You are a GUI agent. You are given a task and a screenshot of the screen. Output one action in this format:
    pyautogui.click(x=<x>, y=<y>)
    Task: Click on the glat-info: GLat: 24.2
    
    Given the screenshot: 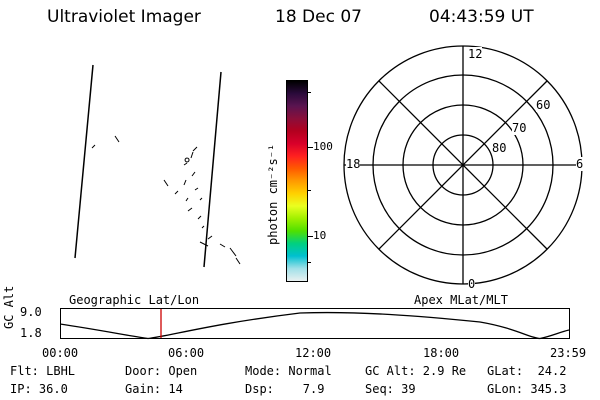 What is the action you would take?
    pyautogui.click(x=527, y=371)
    